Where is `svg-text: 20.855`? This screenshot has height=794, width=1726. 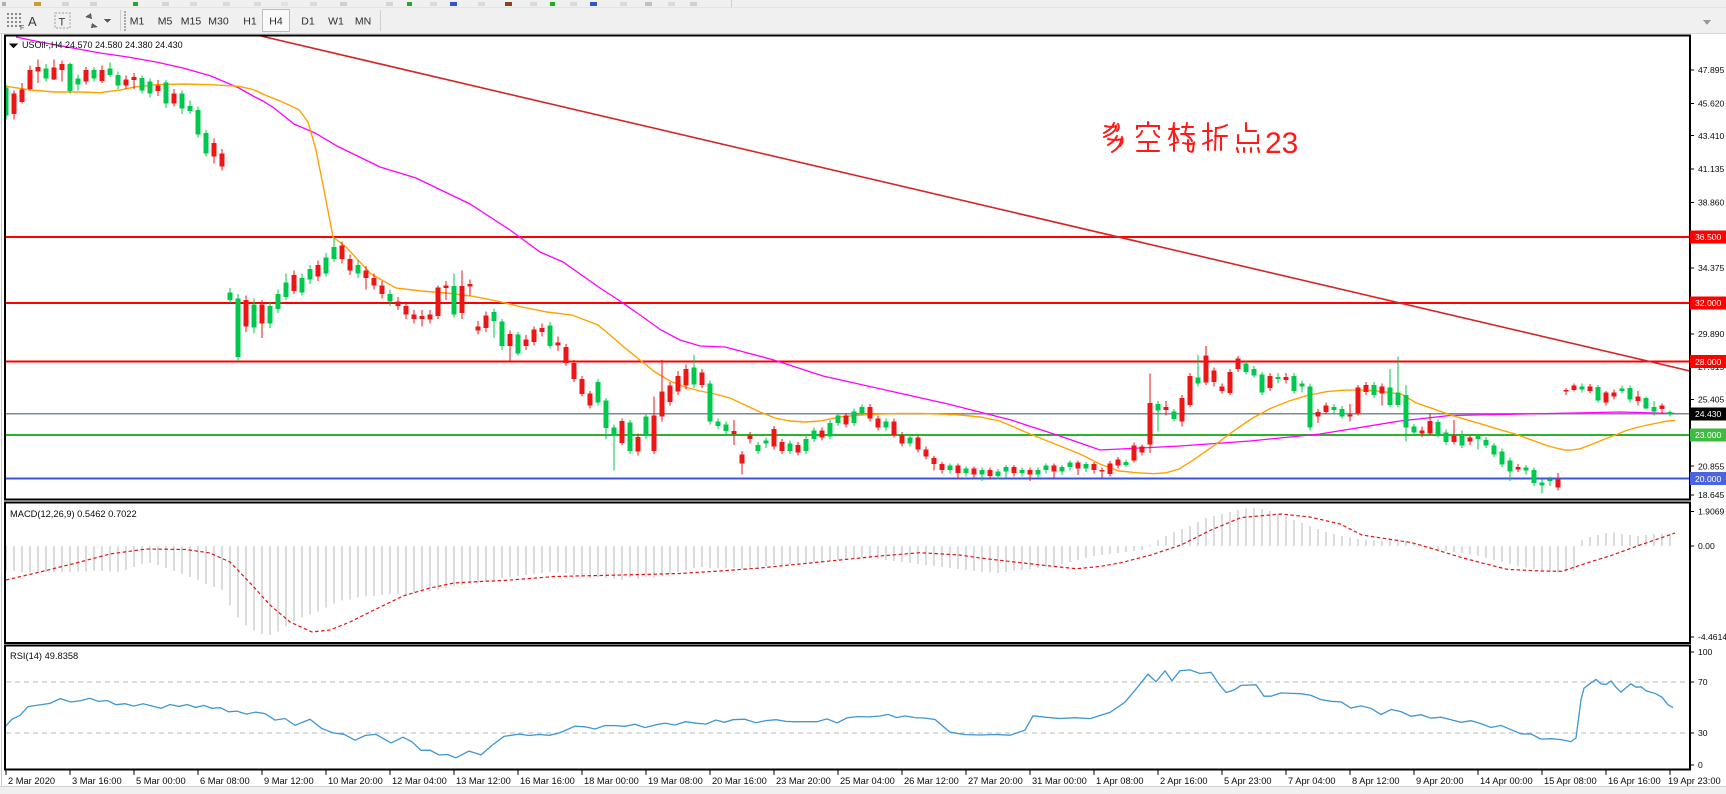 svg-text: 20.855 is located at coordinates (1711, 466).